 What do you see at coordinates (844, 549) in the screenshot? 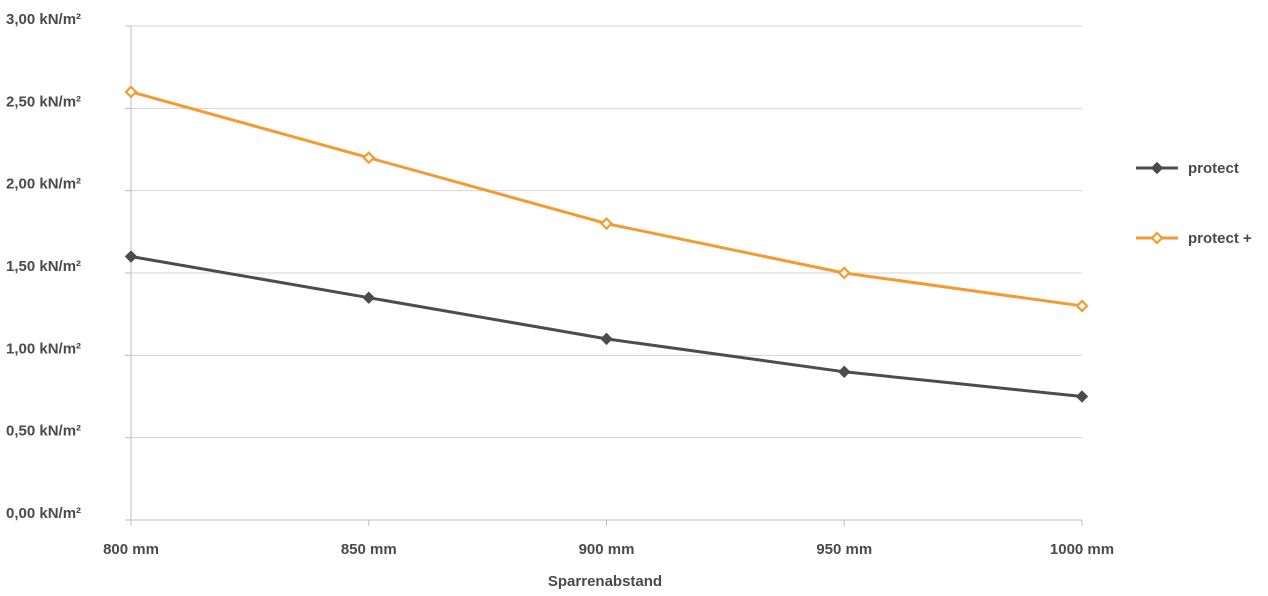
I see `x-tick-label: 950 mm` at bounding box center [844, 549].